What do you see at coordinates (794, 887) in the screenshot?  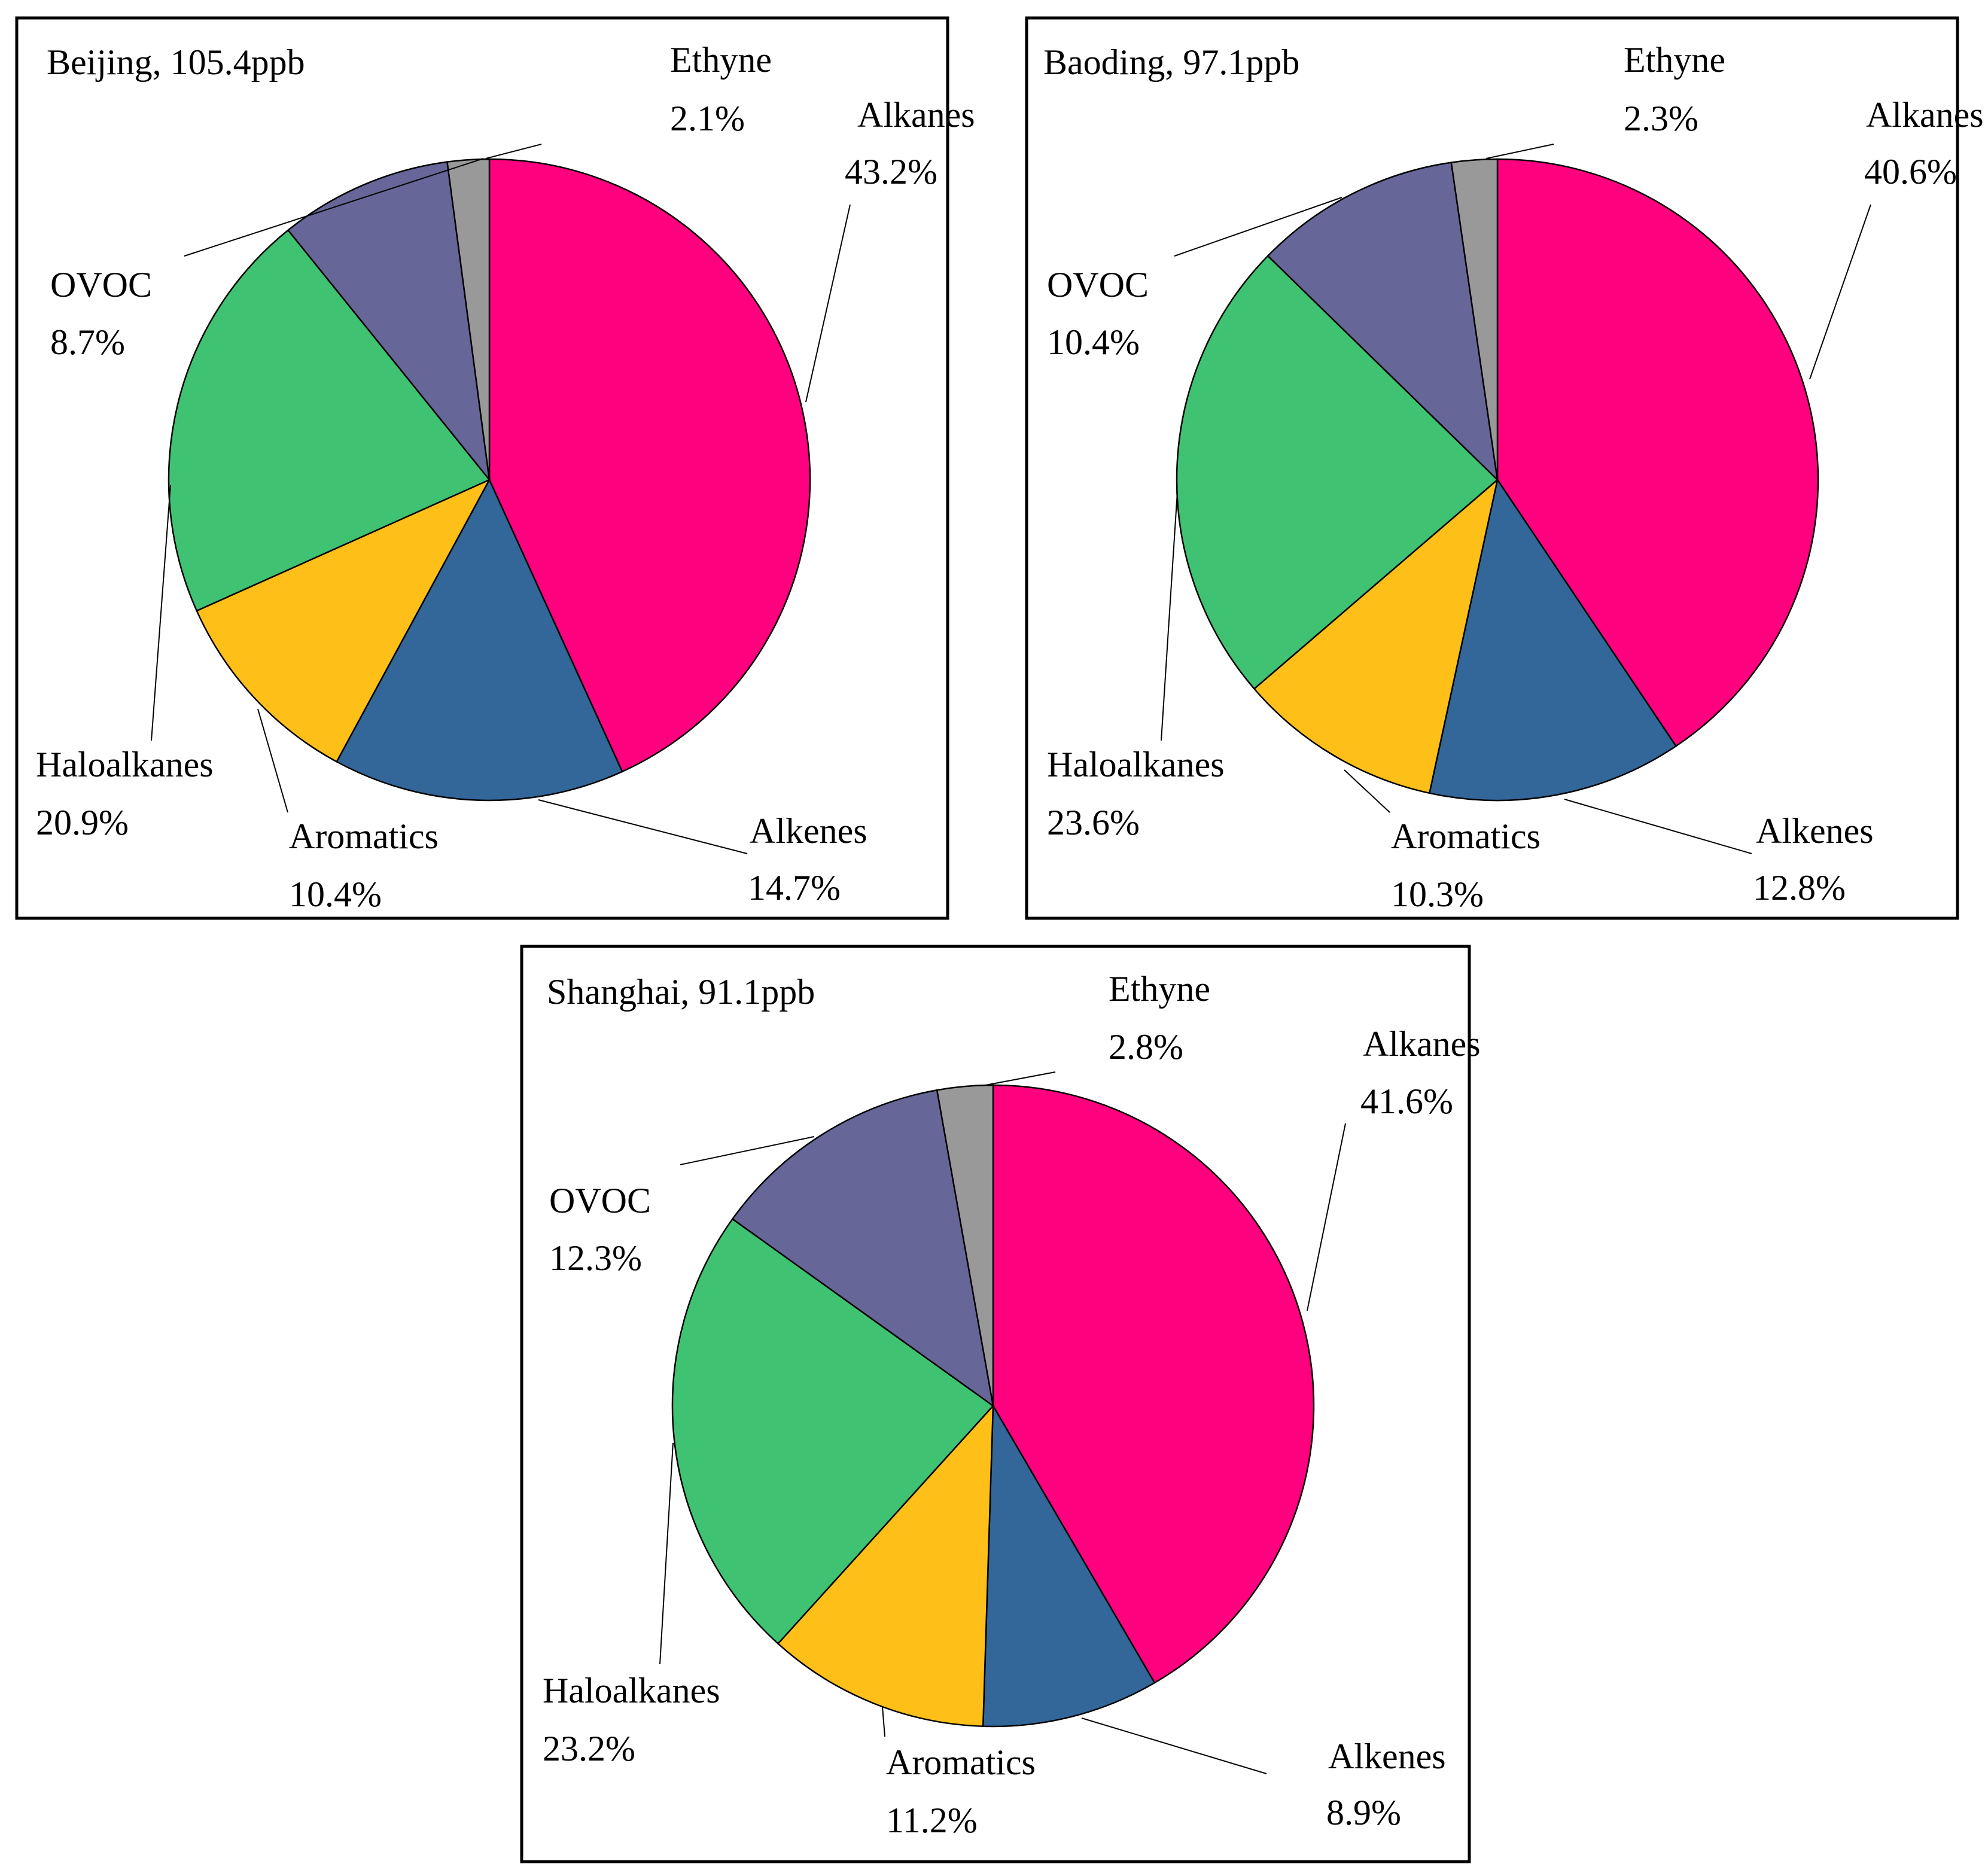 I see `slice-value-alkenes: 14.7%` at bounding box center [794, 887].